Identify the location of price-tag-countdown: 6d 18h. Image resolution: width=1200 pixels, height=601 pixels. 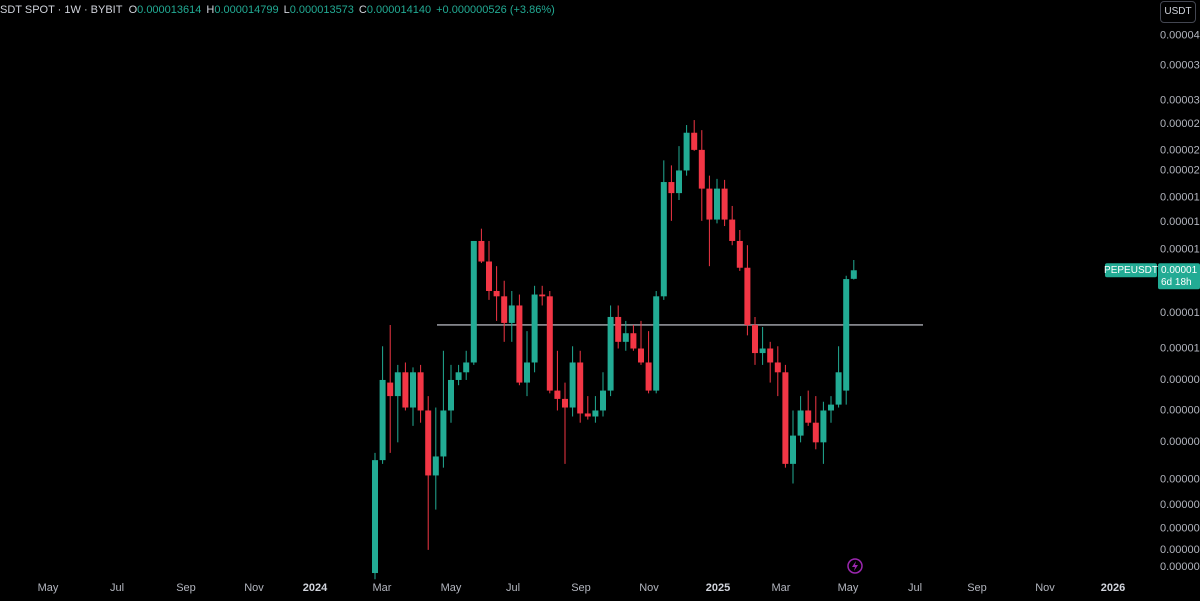
(1176, 282).